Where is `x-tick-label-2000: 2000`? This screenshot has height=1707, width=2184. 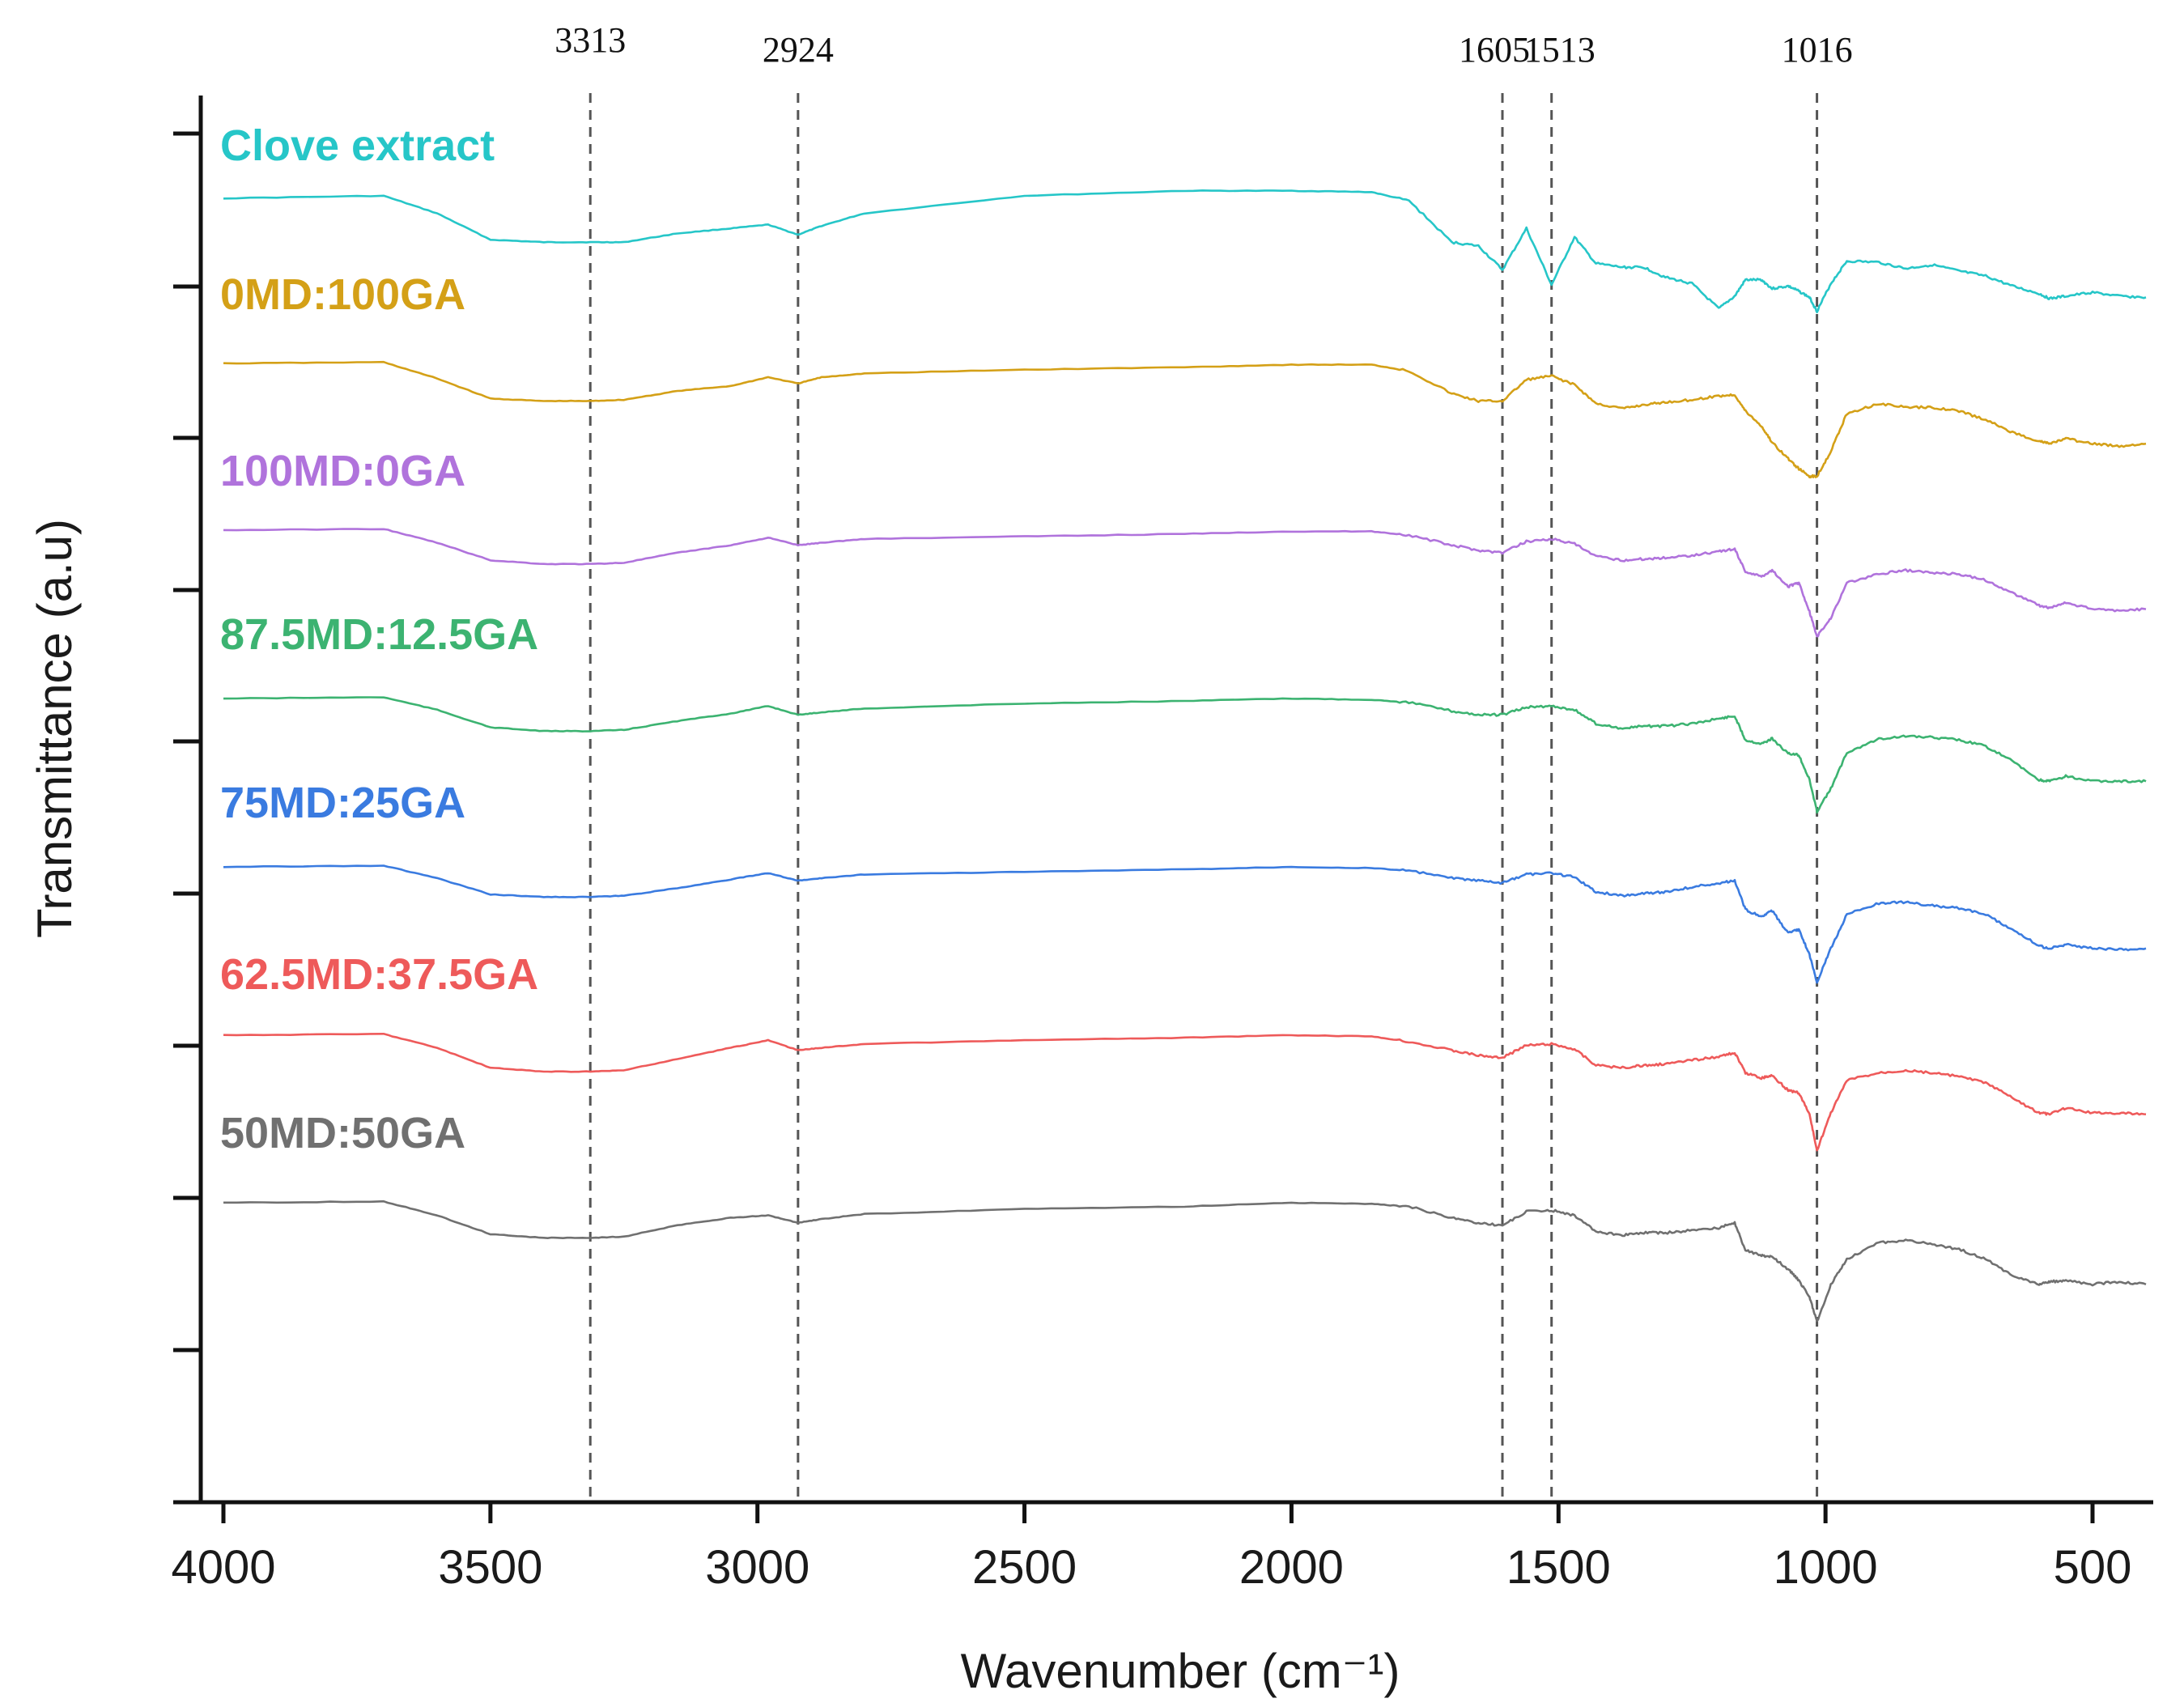 x-tick-label-2000: 2000 is located at coordinates (1291, 1568).